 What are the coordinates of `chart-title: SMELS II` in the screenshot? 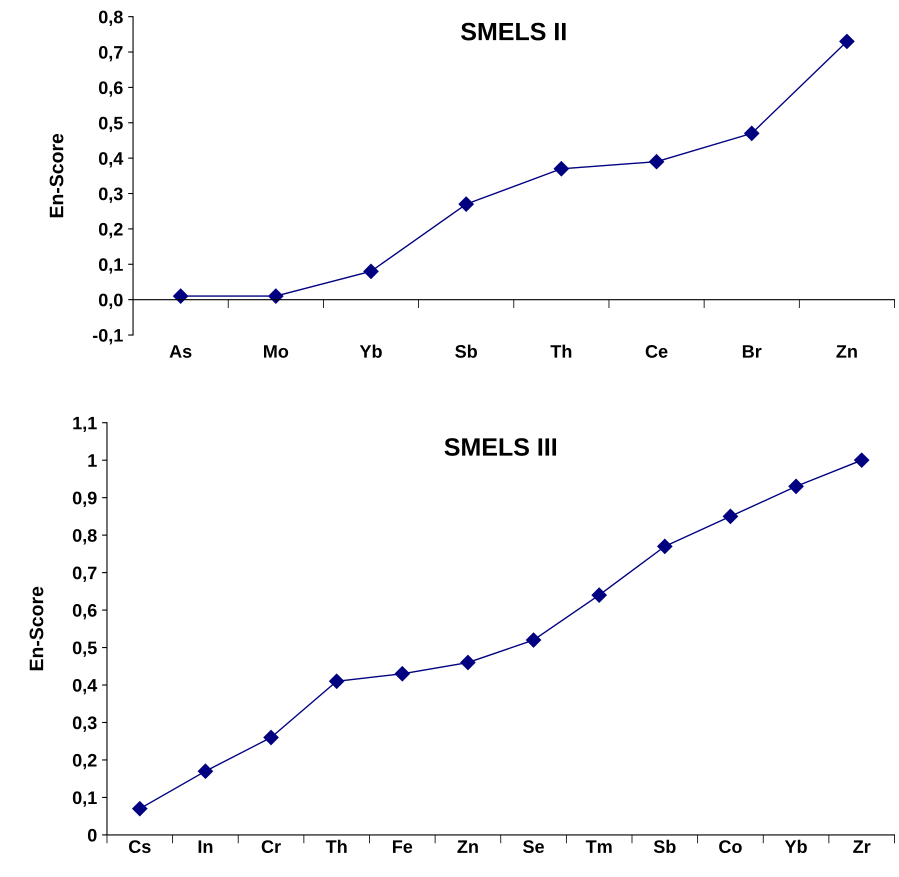 It's located at (513, 31).